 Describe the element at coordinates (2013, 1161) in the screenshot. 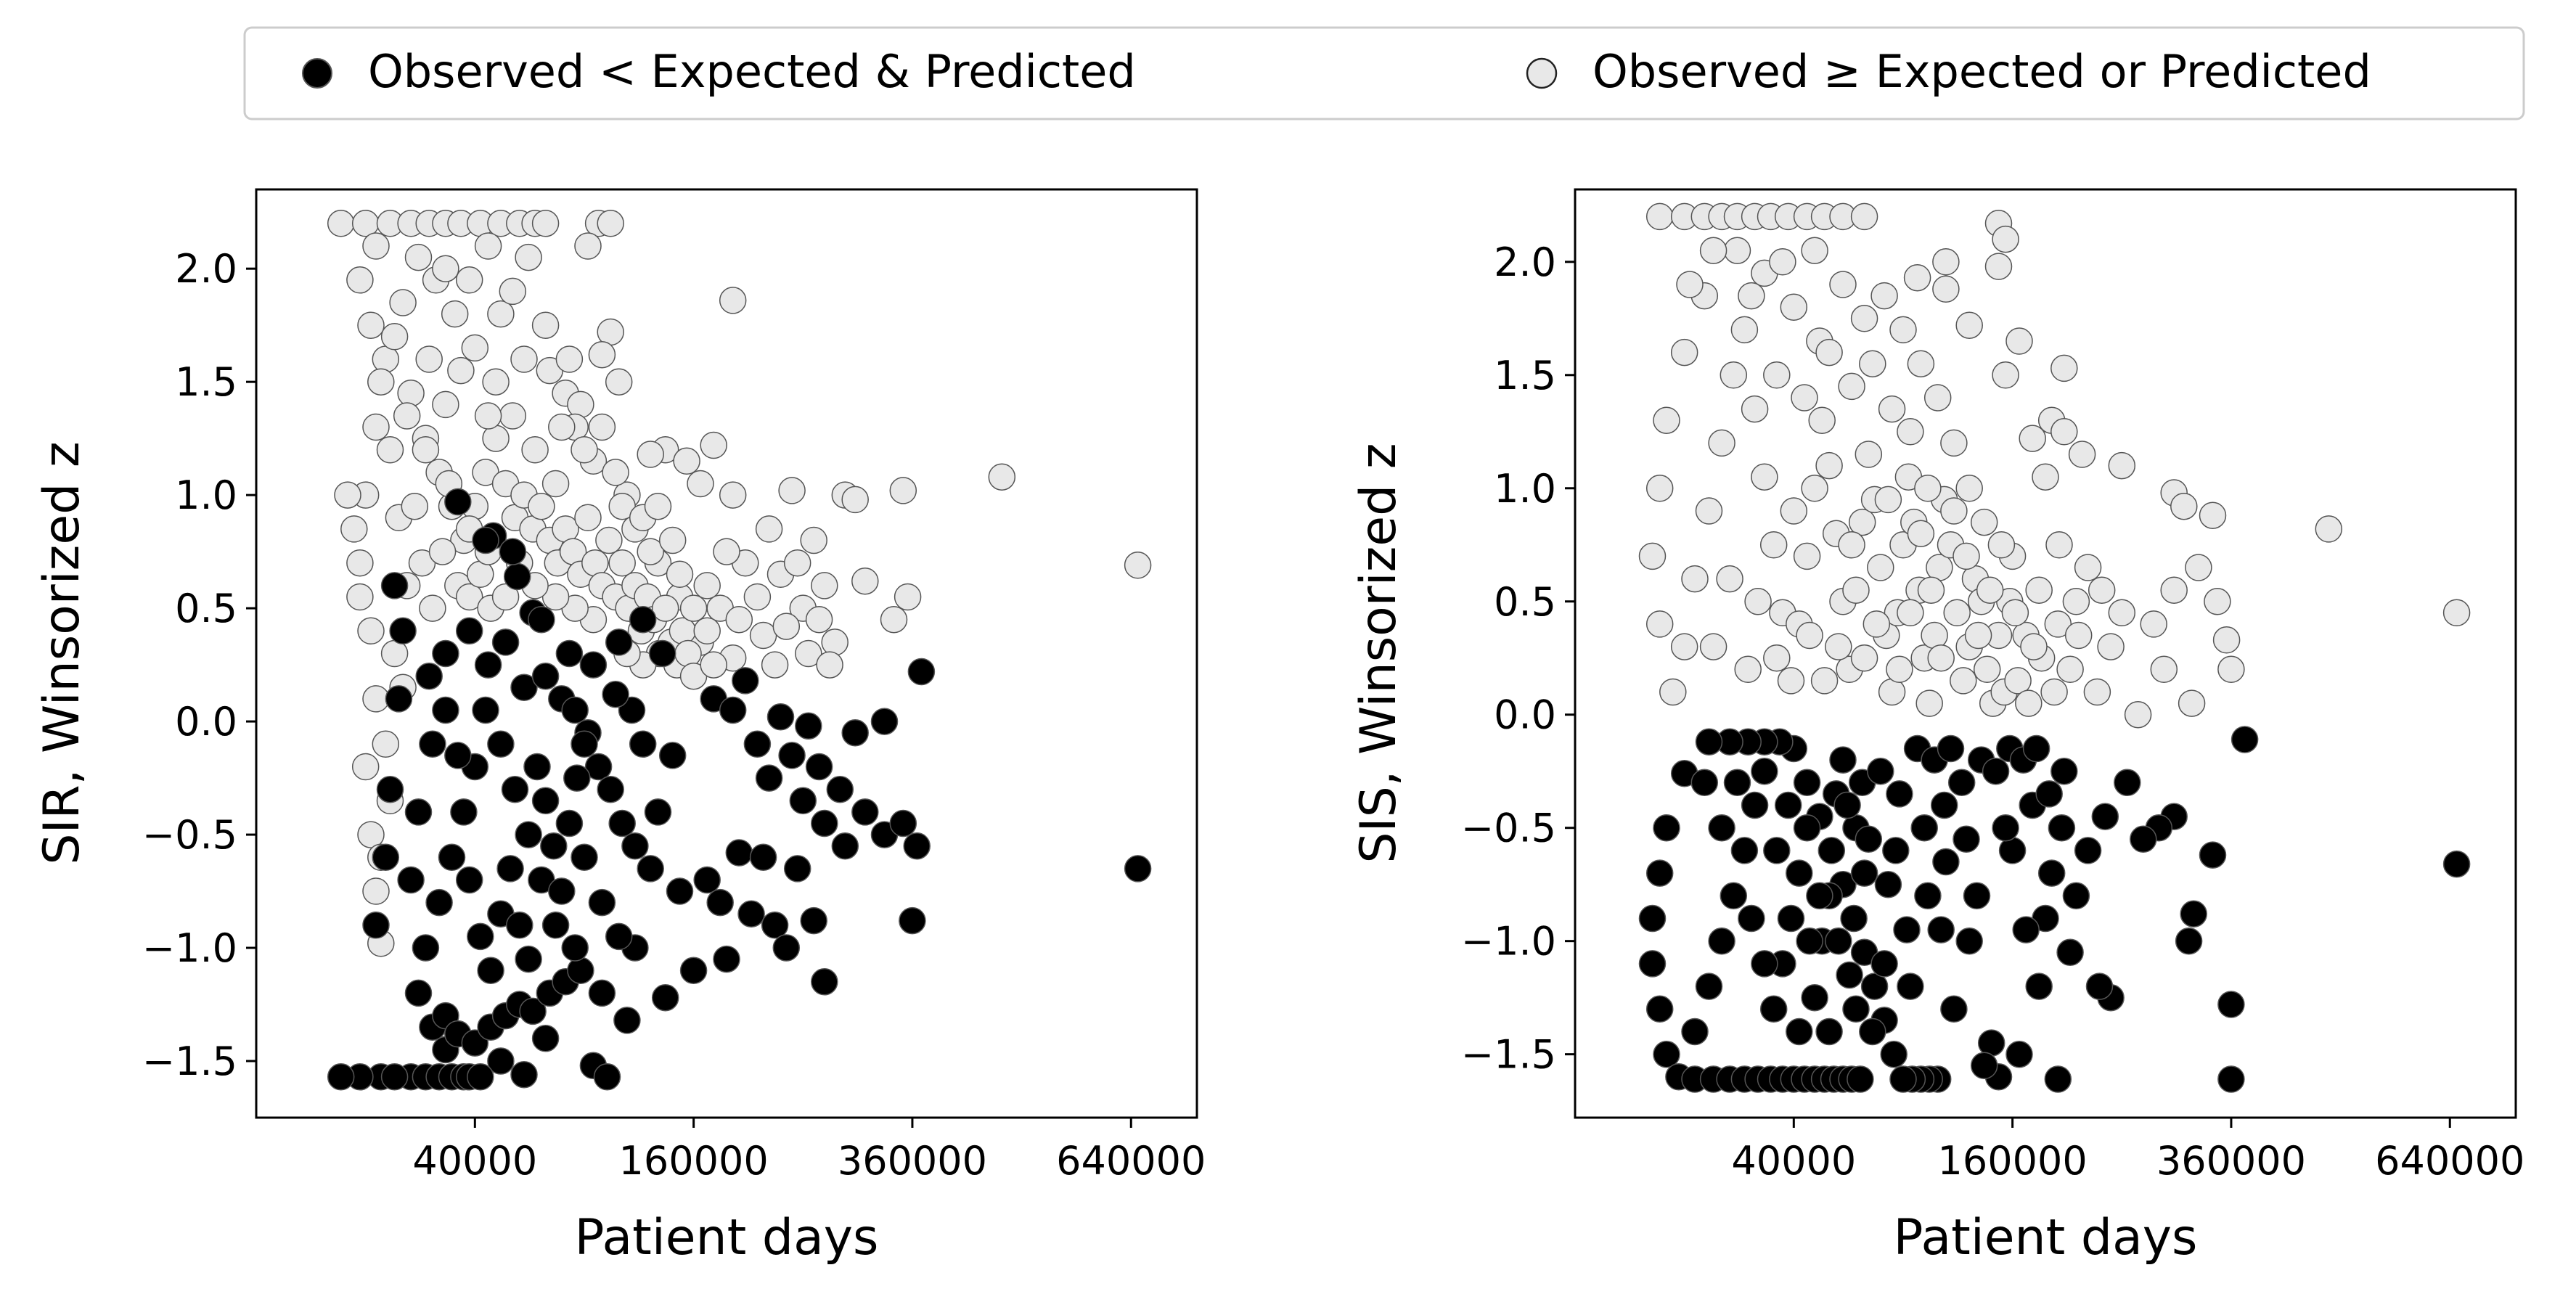

I see `x-tick-label: 160000` at that location.